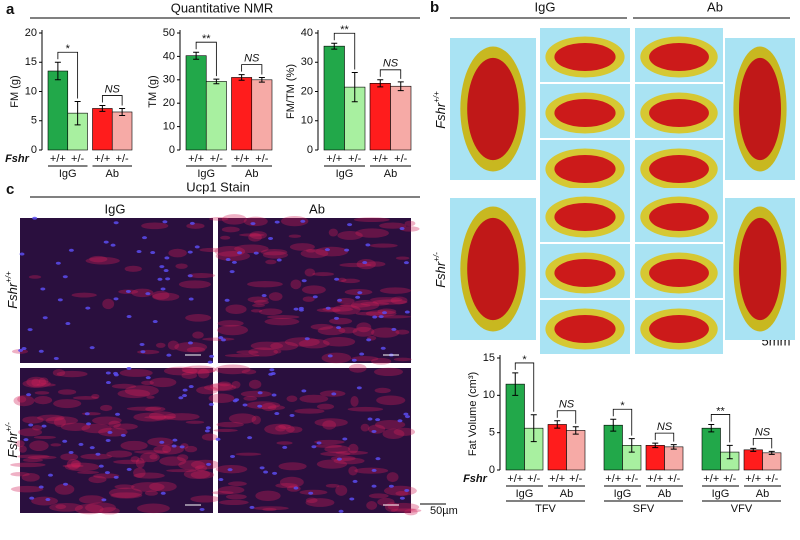 The width and height of the screenshot is (800, 540). Describe the element at coordinates (169, 80) in the screenshot. I see `y-tick-label: 30` at that location.